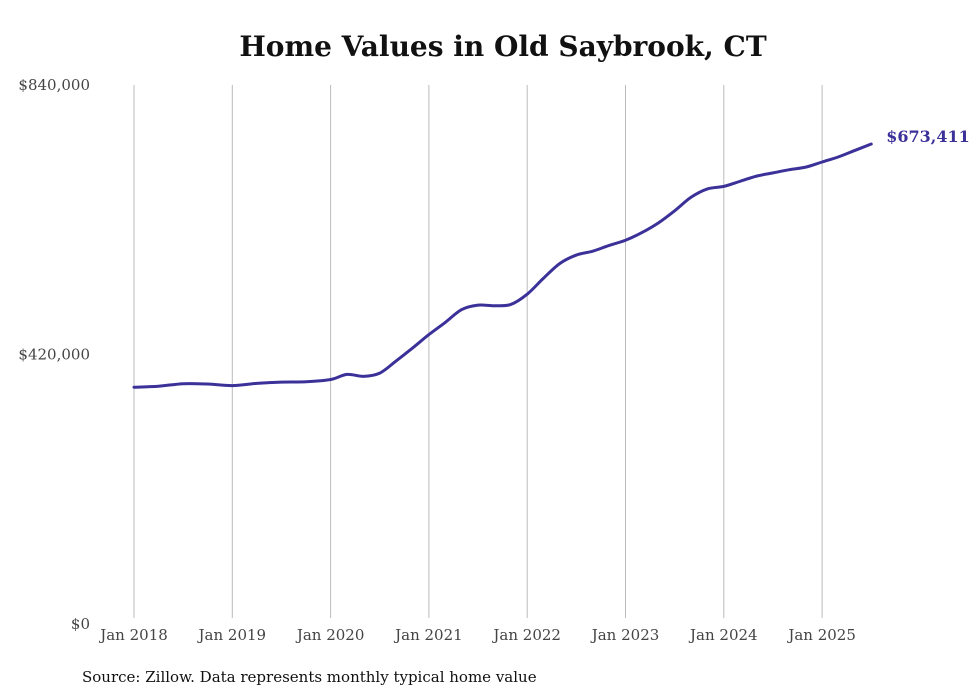 This screenshot has height=699, width=980. Describe the element at coordinates (503, 46) in the screenshot. I see `chart-title: Home Values in Old Saybrook, CT` at that location.